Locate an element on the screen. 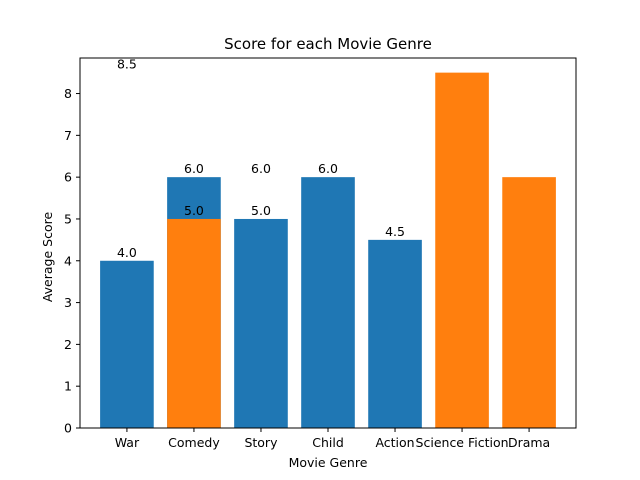  x-axis-label: Movie Genre is located at coordinates (328, 462).